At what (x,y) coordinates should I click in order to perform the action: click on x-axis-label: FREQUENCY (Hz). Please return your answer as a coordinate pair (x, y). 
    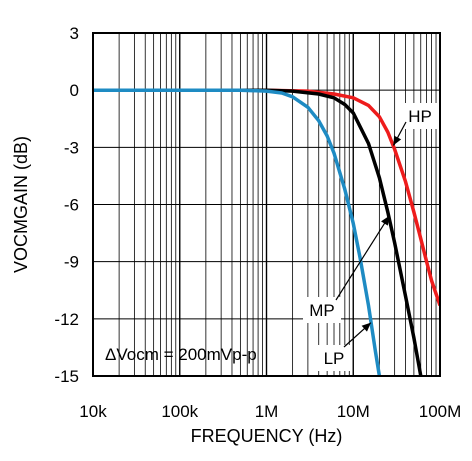
    Looking at the image, I should click on (267, 436).